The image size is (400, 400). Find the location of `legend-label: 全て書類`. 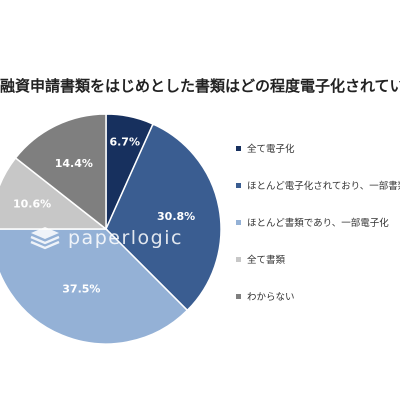

legend-label: 全て書類 is located at coordinates (266, 260).